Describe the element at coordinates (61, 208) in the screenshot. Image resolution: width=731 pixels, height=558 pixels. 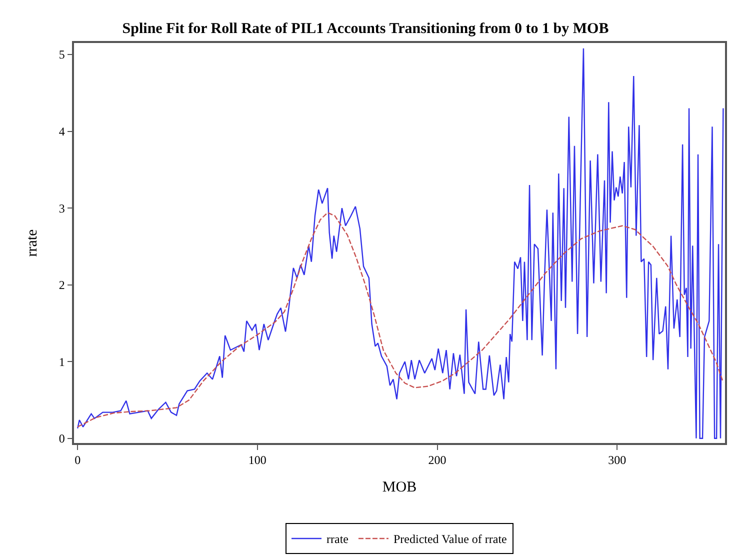
I see `y-tick-label: 3` at that location.